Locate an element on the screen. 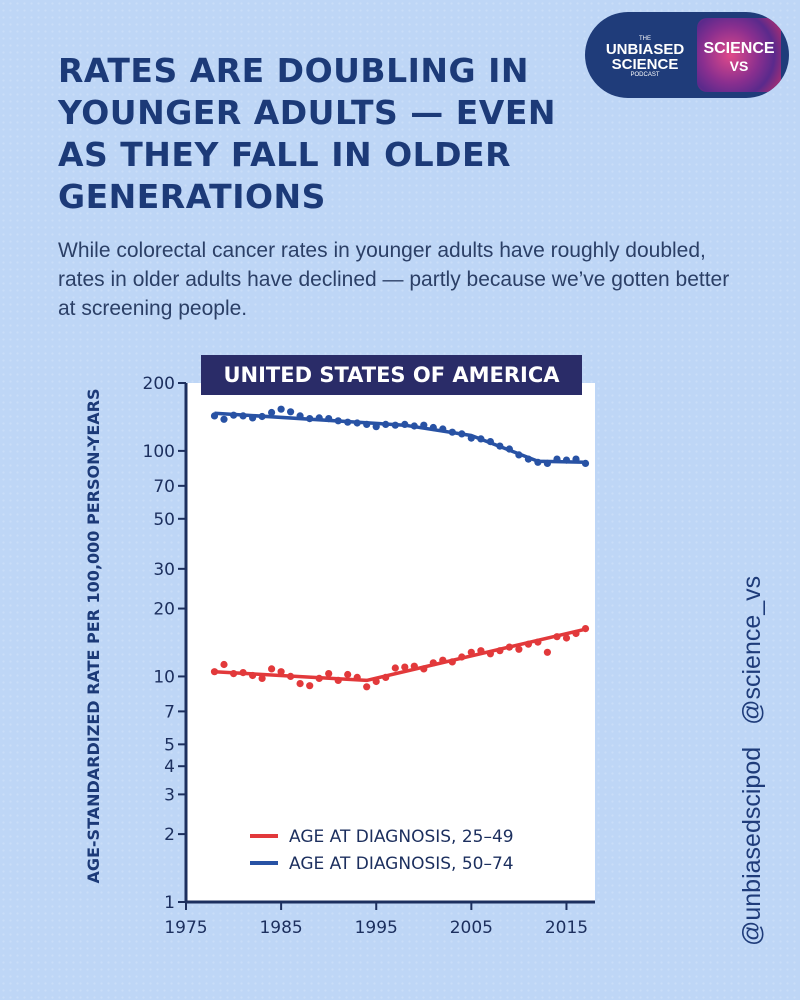 The image size is (800, 1000). x-tick-label: 1995 is located at coordinates (376, 928).